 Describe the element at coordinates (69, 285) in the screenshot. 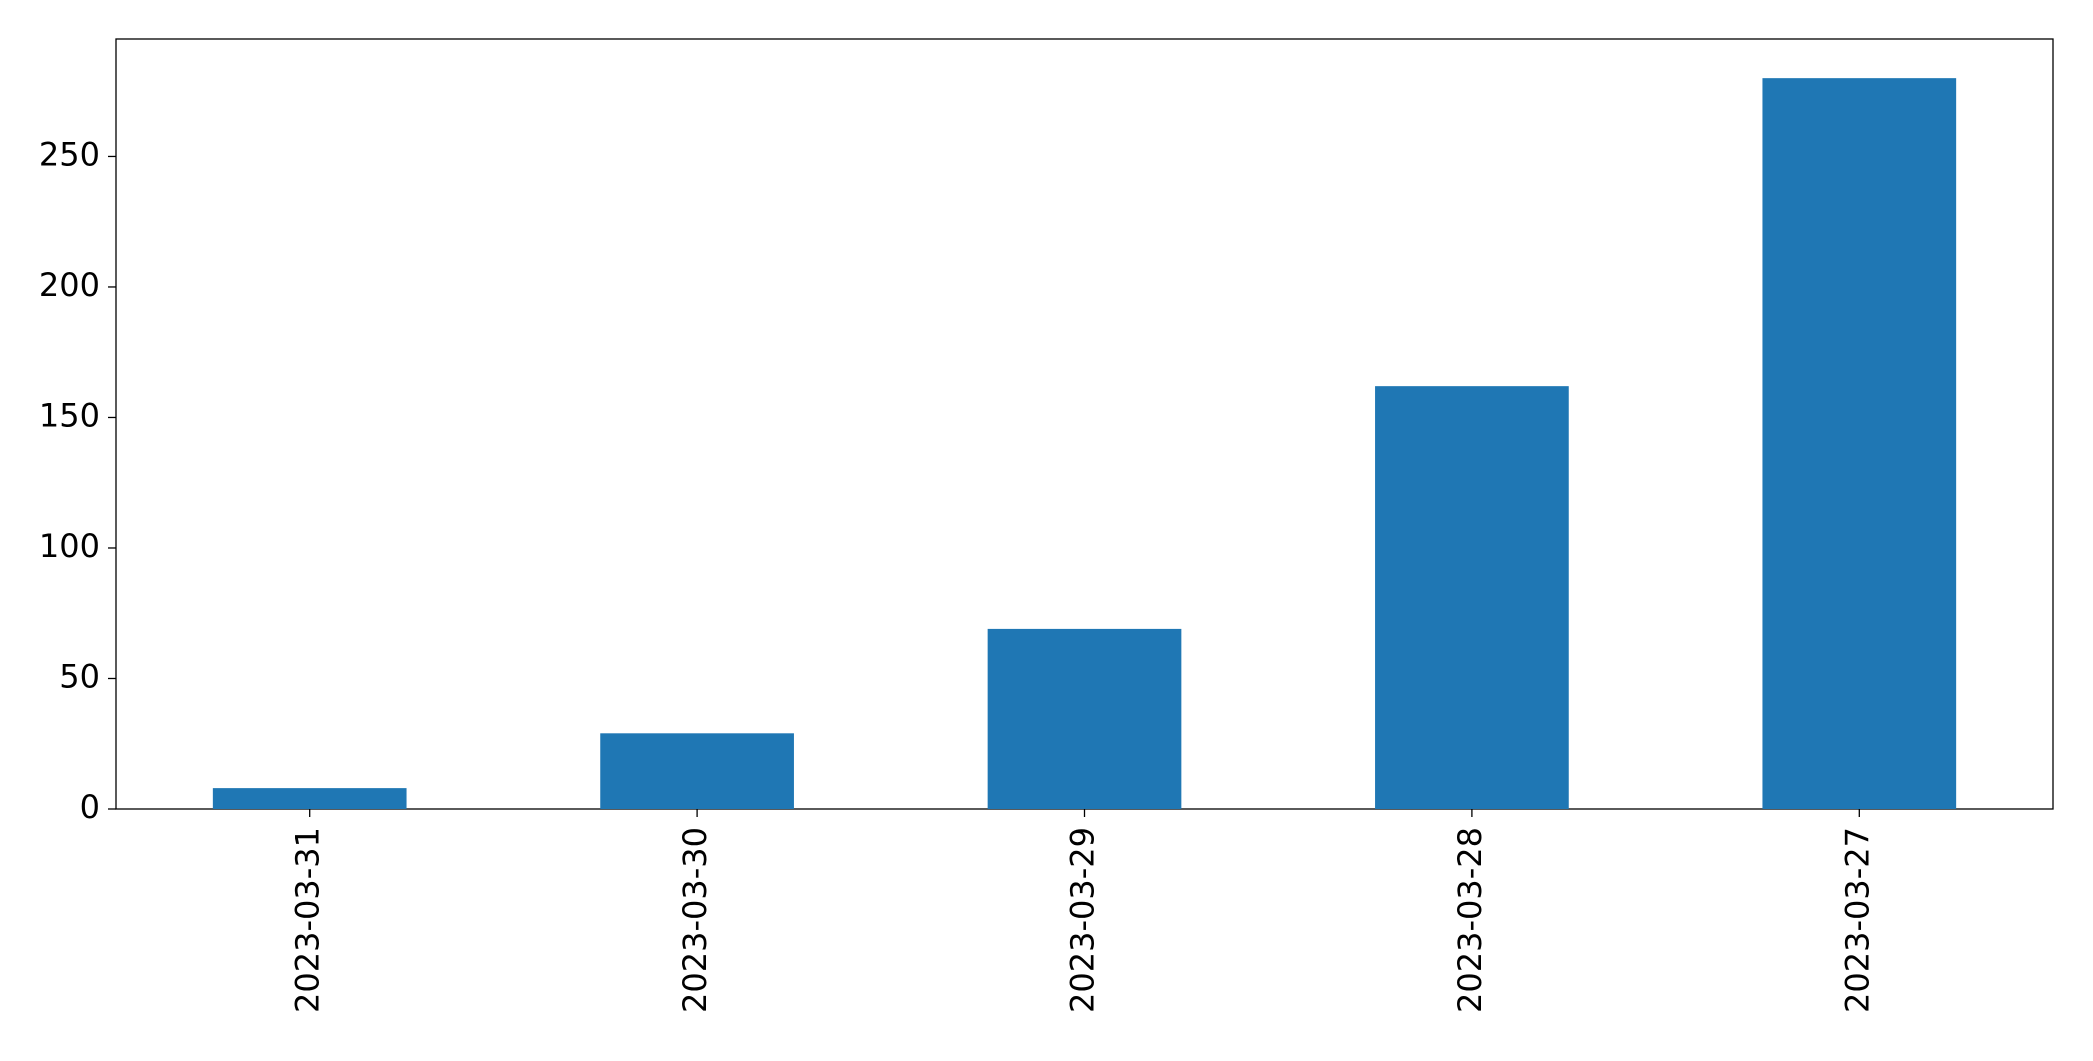

I see `y-tick-label: 200` at that location.